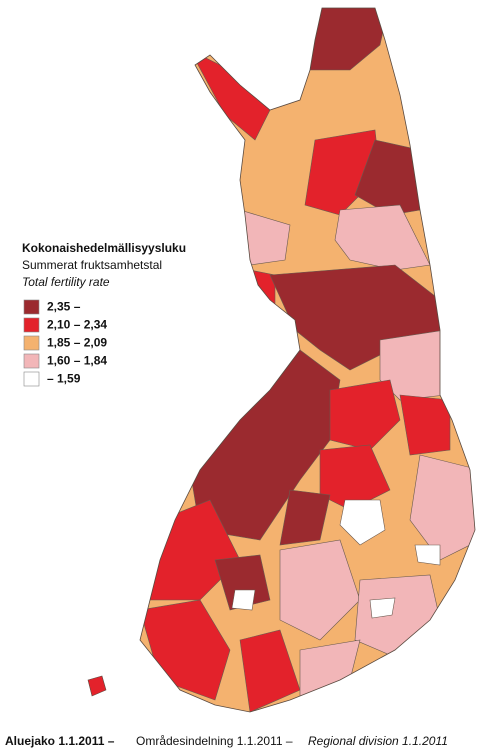 The height and width of the screenshot is (754, 492). What do you see at coordinates (378, 741) in the screenshot?
I see `footer-en: Regional division 1.1.2011` at bounding box center [378, 741].